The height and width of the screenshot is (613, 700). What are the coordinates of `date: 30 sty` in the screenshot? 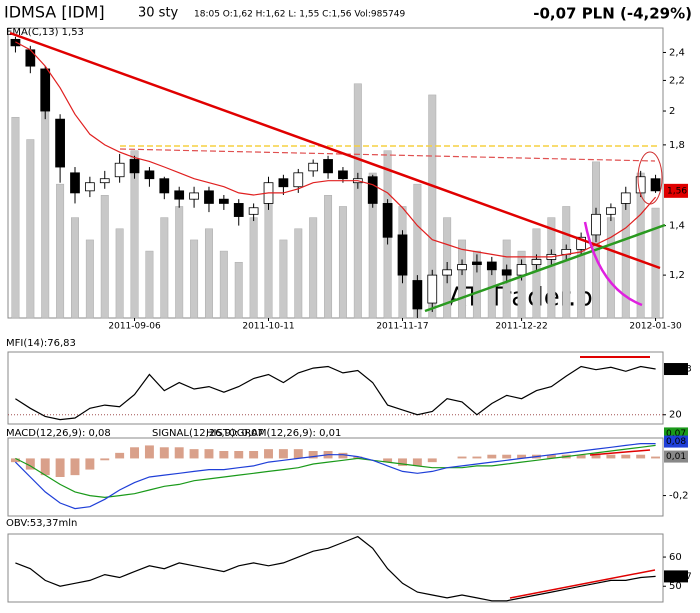 It's located at (158, 13).